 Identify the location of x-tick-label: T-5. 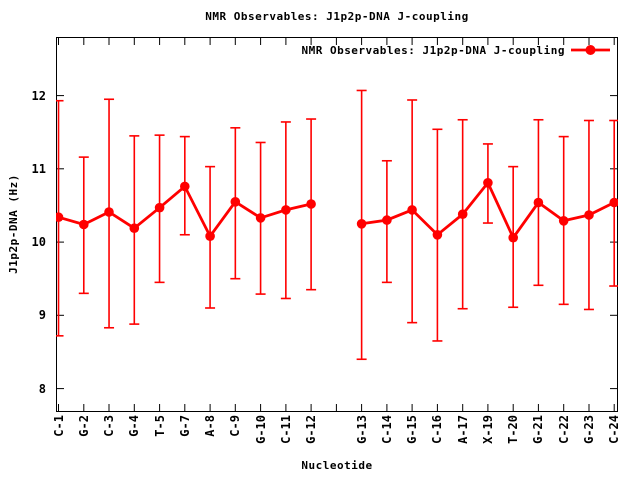
(159, 426).